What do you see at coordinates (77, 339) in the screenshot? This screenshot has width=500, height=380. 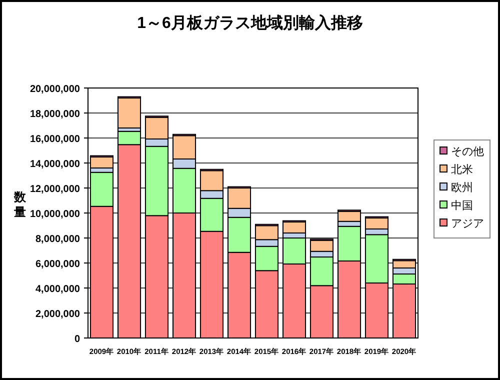 I see `y-tick-label: 0` at bounding box center [77, 339].